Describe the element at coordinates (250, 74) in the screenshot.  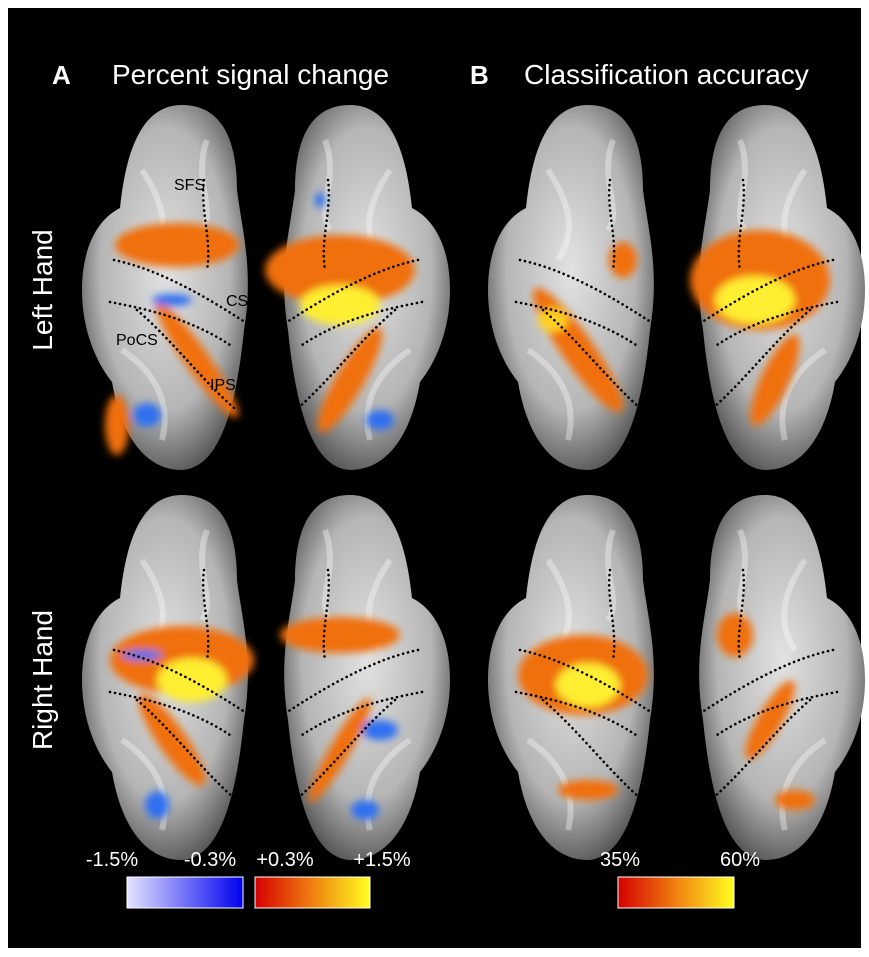
I see `panel-title: Percent signal change` at that location.